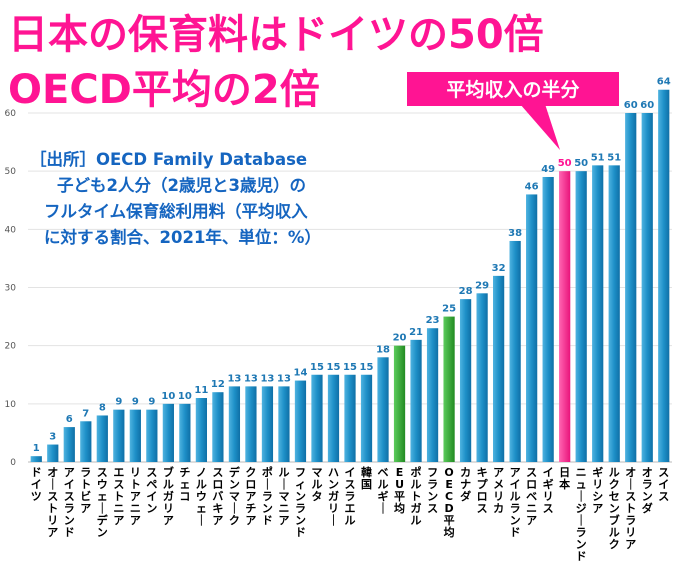 The image size is (680, 571). I want to click on category-label: ハンガリ｜, so click(333, 496).